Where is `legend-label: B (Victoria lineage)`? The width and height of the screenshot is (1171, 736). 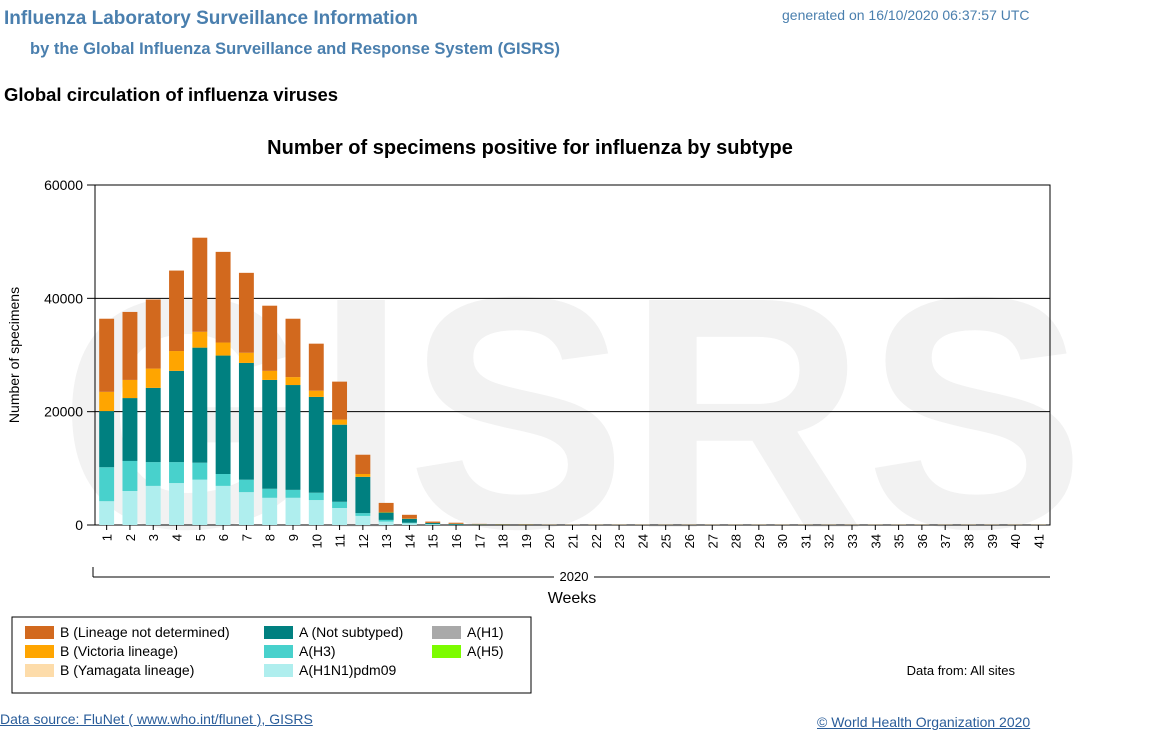
legend-label: B (Victoria lineage) is located at coordinates (119, 651).